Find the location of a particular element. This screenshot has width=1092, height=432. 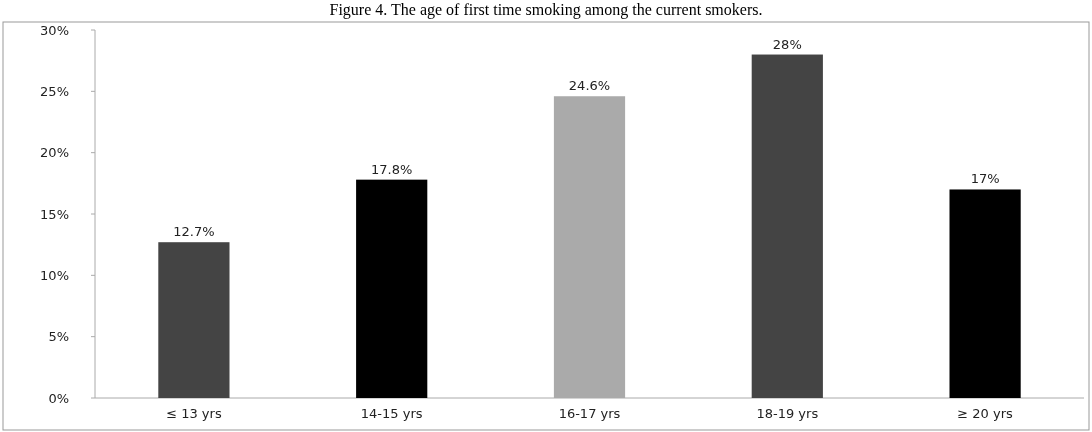

x-tick-label: ≥ 20 yrs is located at coordinates (985, 413).